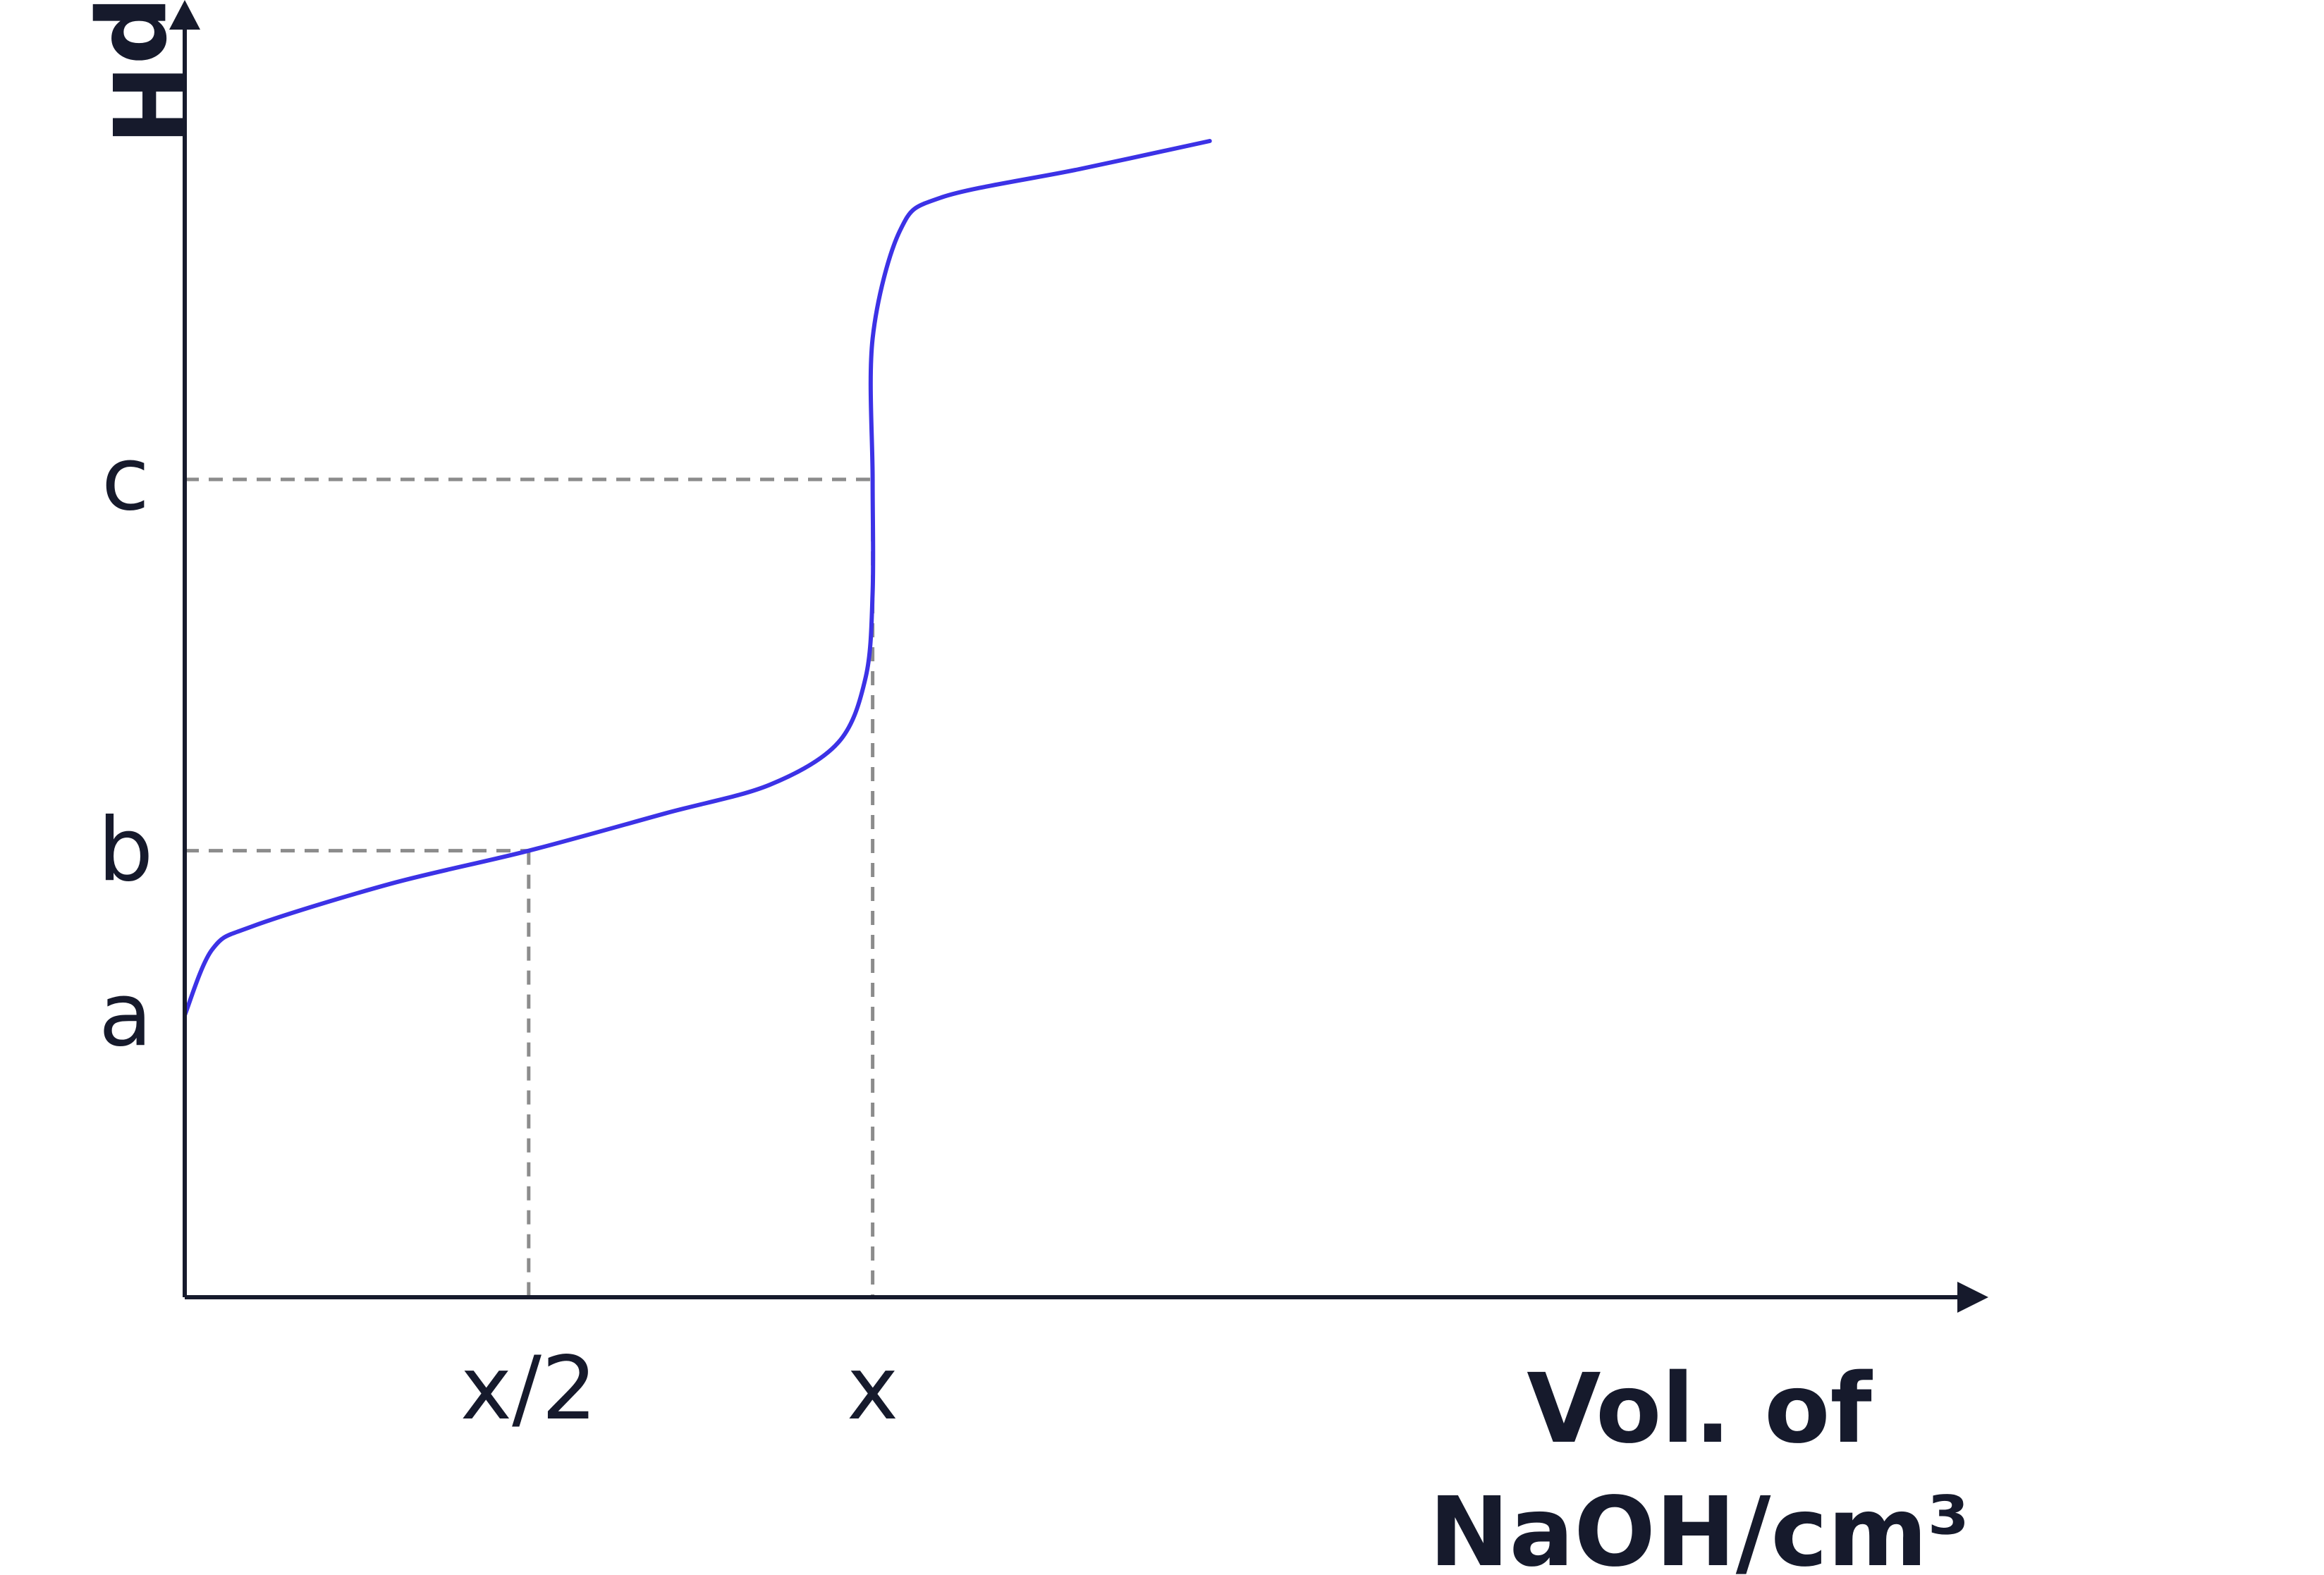 This screenshot has height=1575, width=2324. Describe the element at coordinates (125, 479) in the screenshot. I see `y-tick-label: c` at that location.